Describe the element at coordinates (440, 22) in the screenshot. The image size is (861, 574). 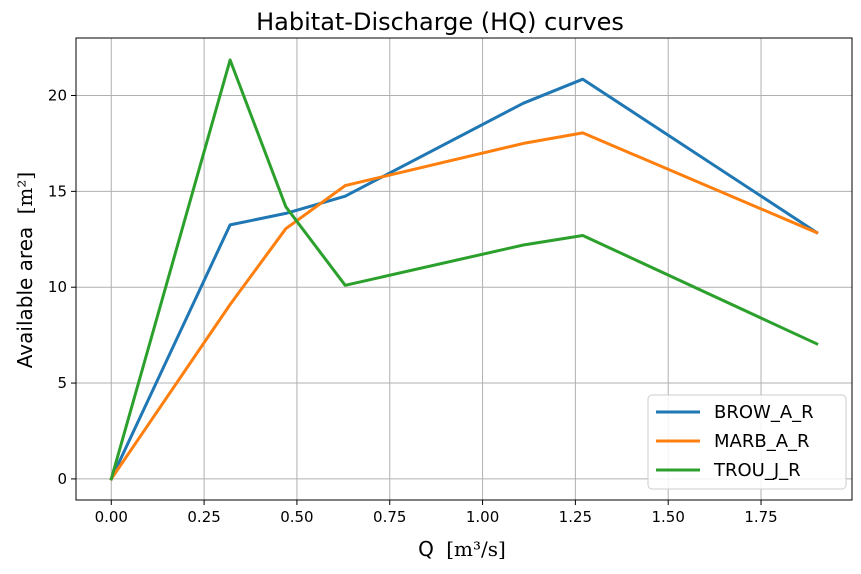
I see `chart-title: Habitat-Discharge (HQ) curves` at that location.